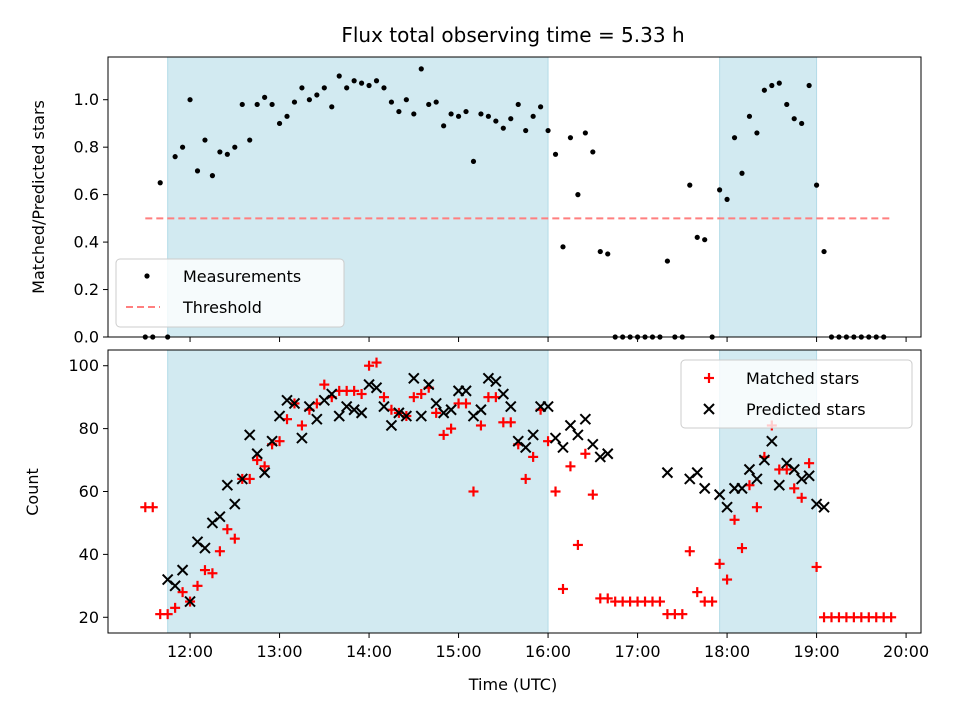 The image size is (960, 724). Describe the element at coordinates (802, 378) in the screenshot. I see `legend-matched-label: Matched stars` at that location.